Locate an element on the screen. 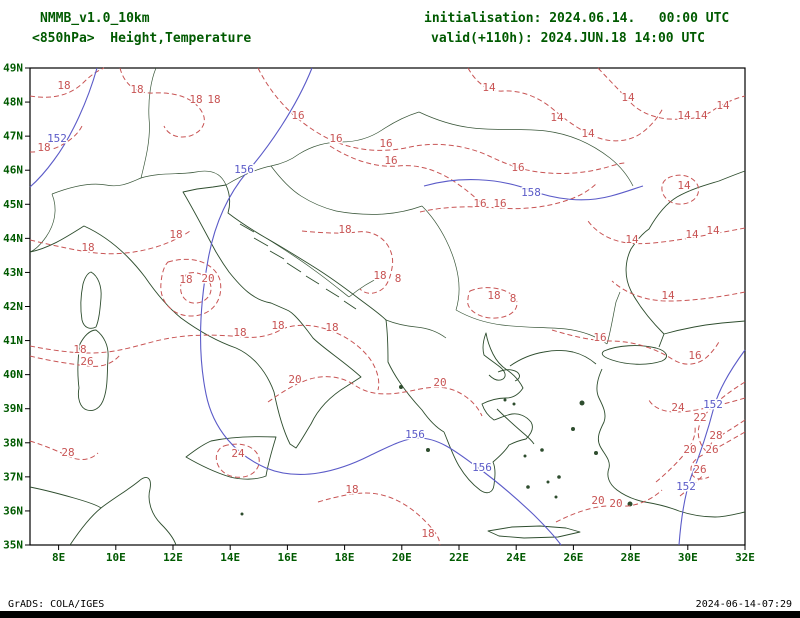 This screenshot has height=618, width=800. height-contour-label: 158 is located at coordinates (531, 192).